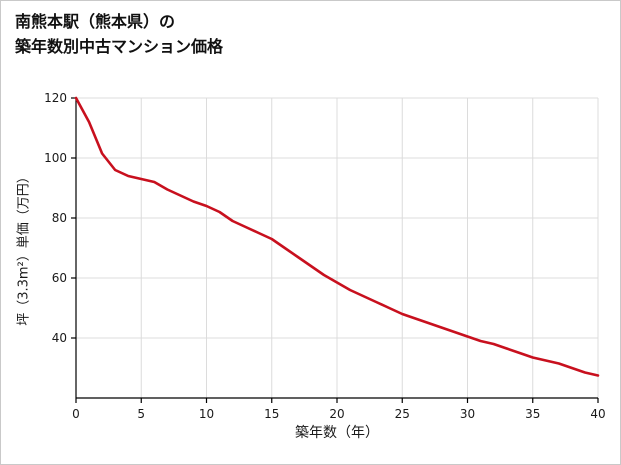  What do you see at coordinates (467, 414) in the screenshot?
I see `x-tick-label: 30` at bounding box center [467, 414].